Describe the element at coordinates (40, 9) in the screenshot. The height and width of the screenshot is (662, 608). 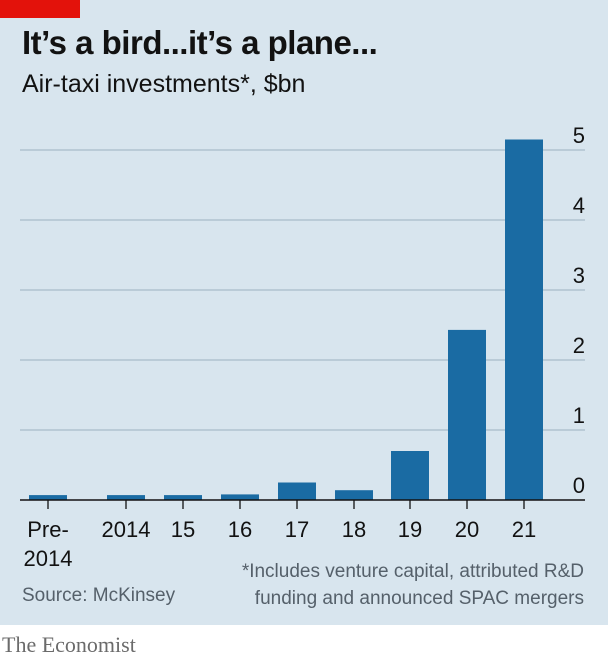
I see `brand-red-tag` at that location.